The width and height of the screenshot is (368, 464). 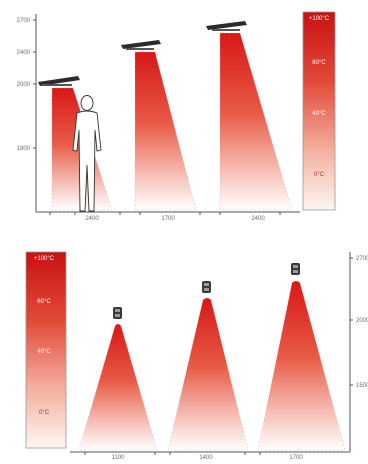 I want to click on top-y-tick-label: 2700, so click(x=24, y=21).